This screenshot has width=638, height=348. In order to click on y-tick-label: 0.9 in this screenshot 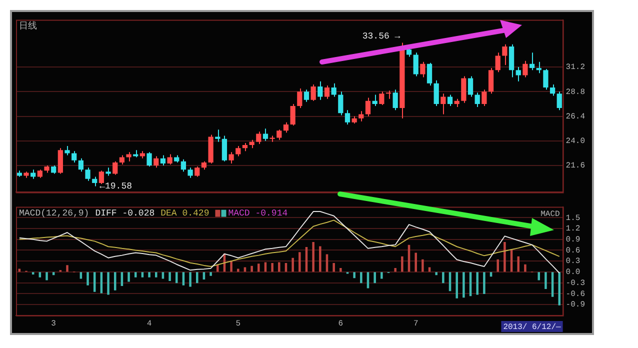, I will do `click(573, 240)`.